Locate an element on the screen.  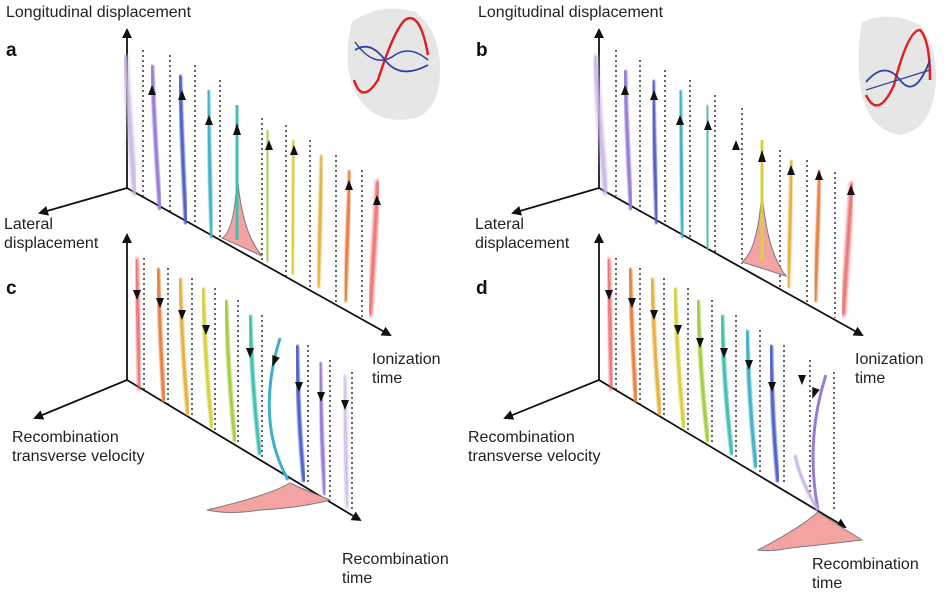
panel-b-trajectories is located at coordinates (723, 184).